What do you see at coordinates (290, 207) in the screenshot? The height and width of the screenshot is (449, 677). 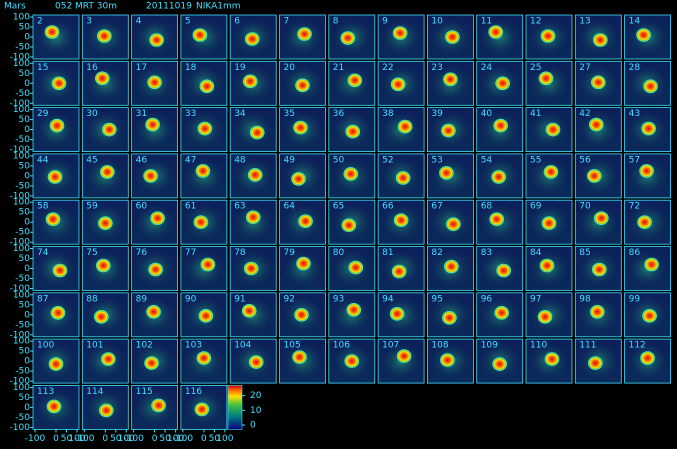 I see `panel-label: 64` at bounding box center [290, 207].